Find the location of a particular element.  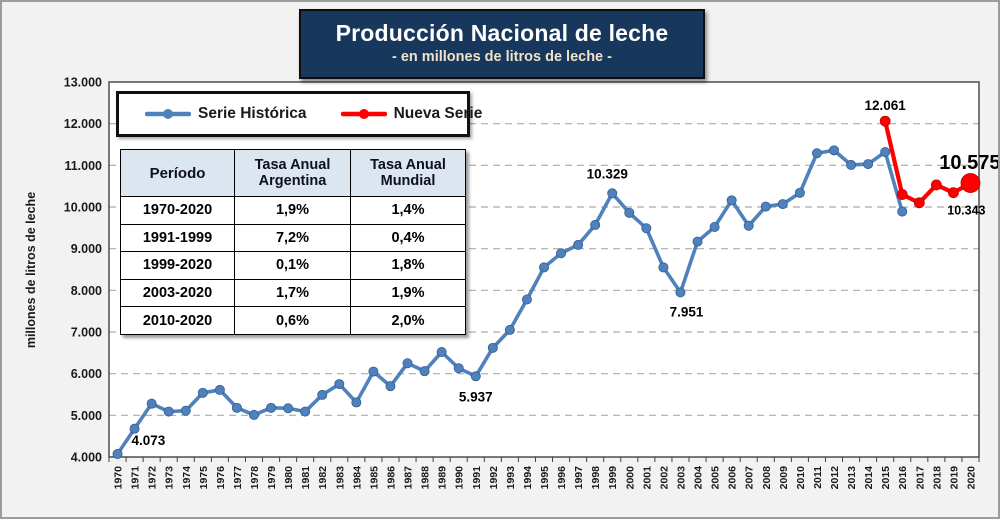

x-axis-year-label: 2002 is located at coordinates (664, 478).